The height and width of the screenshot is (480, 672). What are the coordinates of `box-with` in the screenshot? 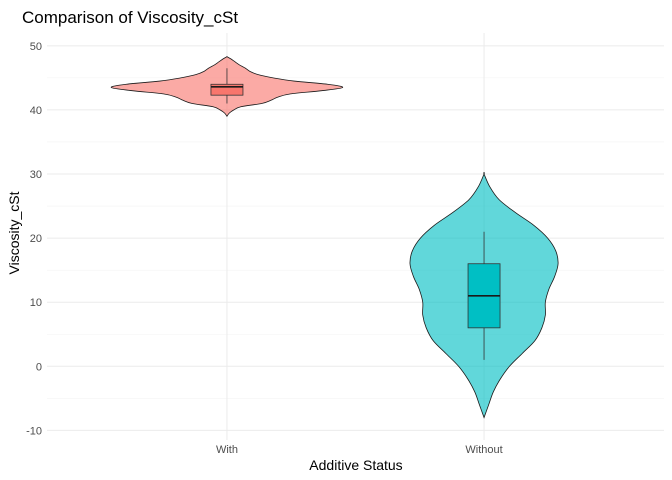 It's located at (227, 89).